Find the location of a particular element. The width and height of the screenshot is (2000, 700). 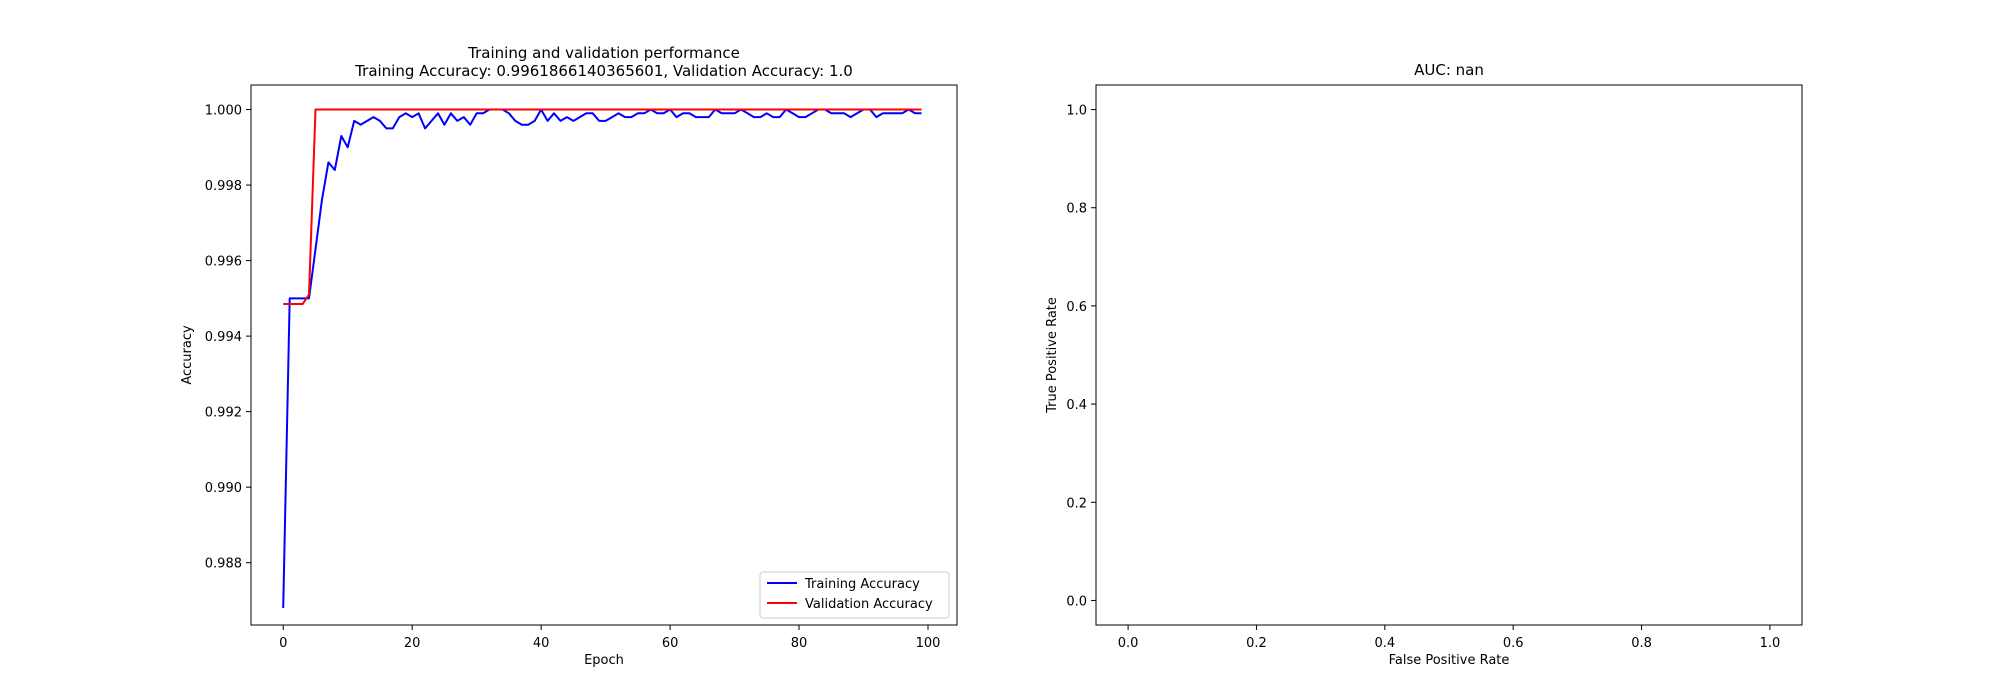

y-tick-label: 0.2 is located at coordinates (1076, 503).